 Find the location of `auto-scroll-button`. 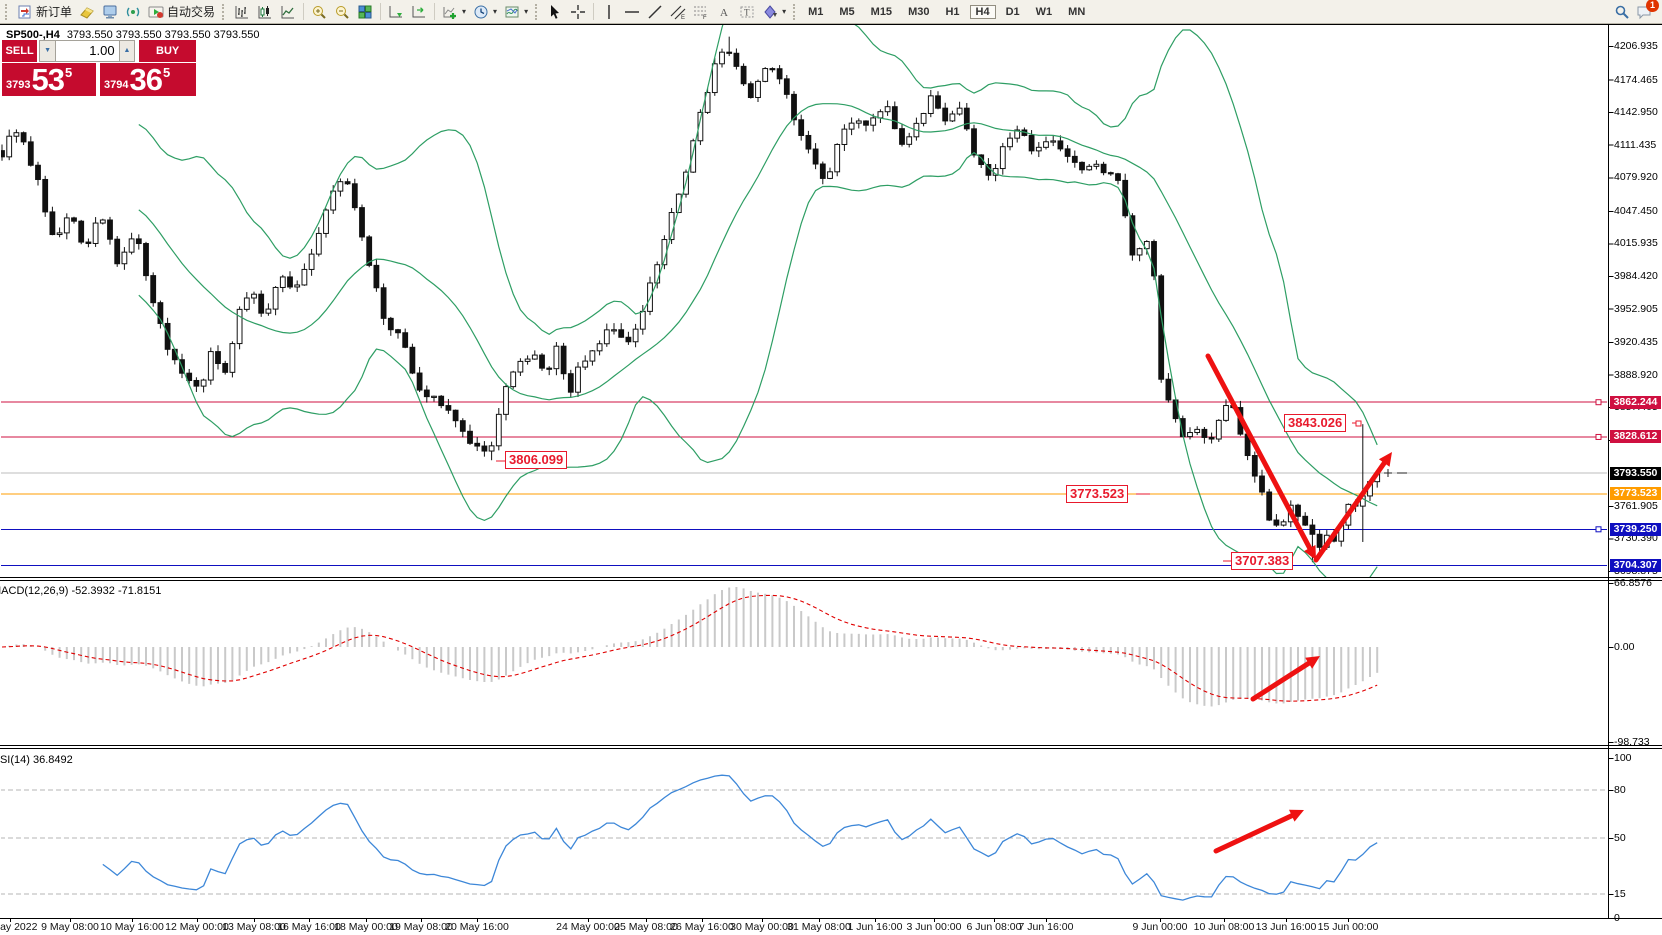

auto-scroll-button is located at coordinates (396, 12).